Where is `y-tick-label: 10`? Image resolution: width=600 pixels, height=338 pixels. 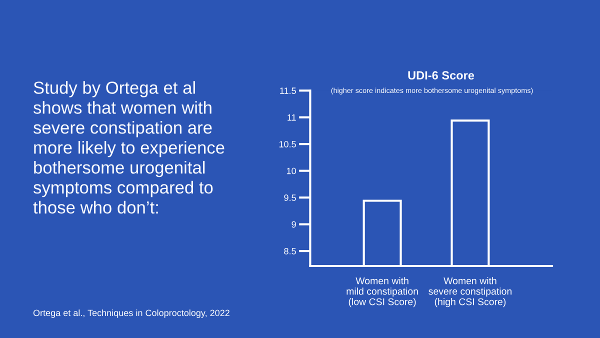 y-tick-label: 10 is located at coordinates (291, 171).